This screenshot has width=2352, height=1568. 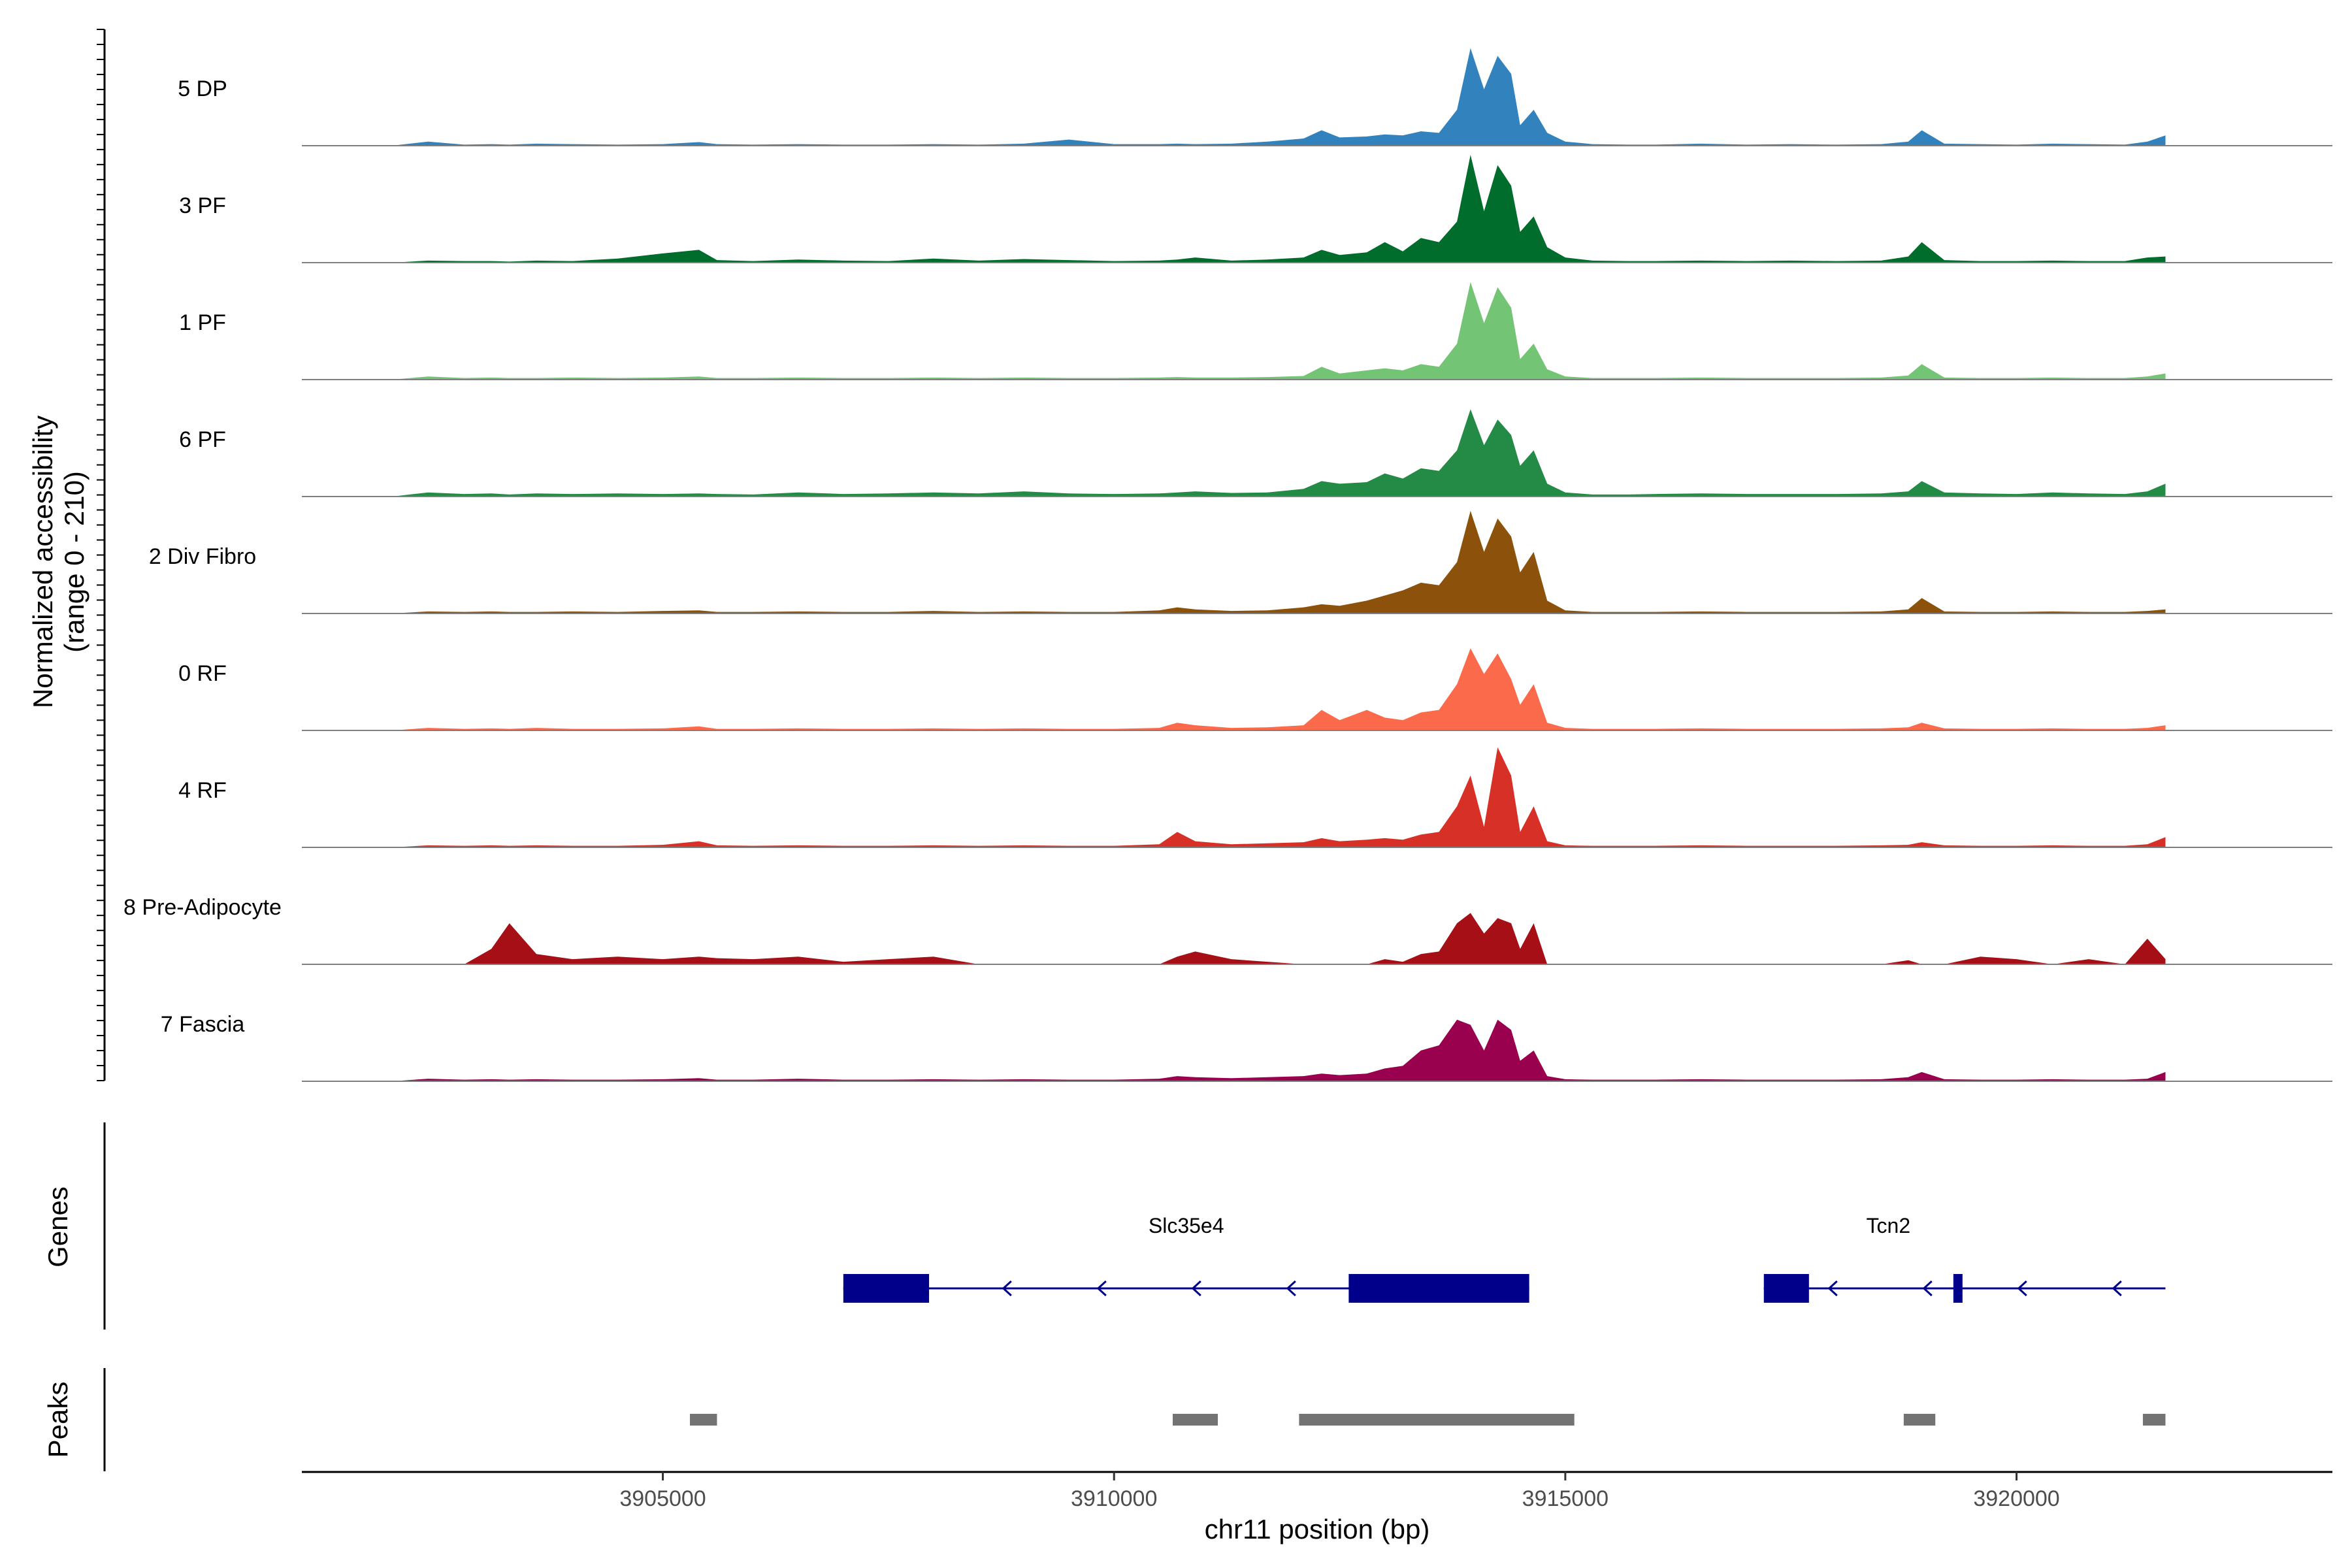 What do you see at coordinates (1279, 797) in the screenshot?
I see `coverage-area-4-rf` at bounding box center [1279, 797].